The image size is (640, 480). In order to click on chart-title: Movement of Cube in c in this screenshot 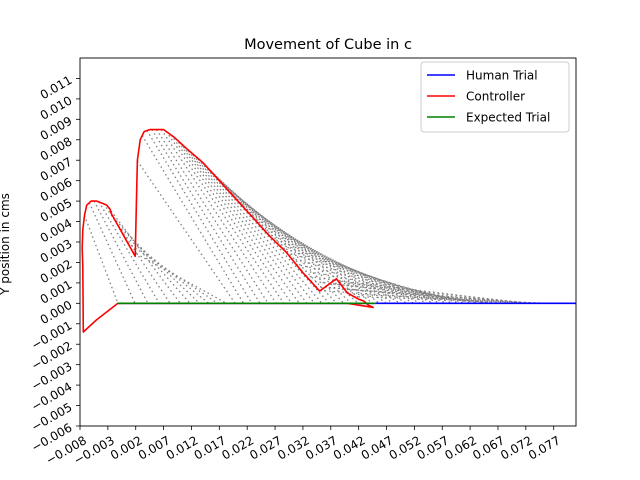, I will do `click(328, 45)`.